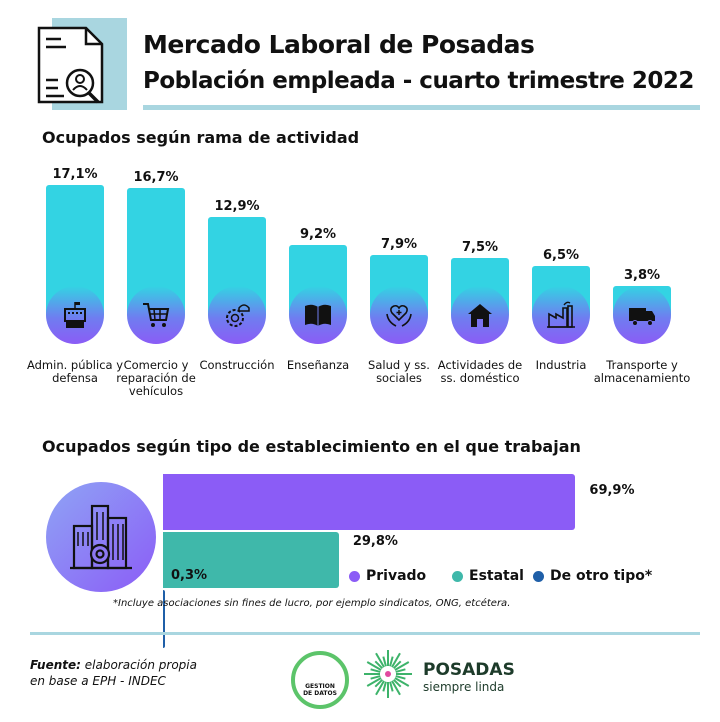 Image resolution: width=720 pixels, height=722 pixels. What do you see at coordinates (237, 315) in the screenshot?
I see `gear-helmet-icon` at bounding box center [237, 315].